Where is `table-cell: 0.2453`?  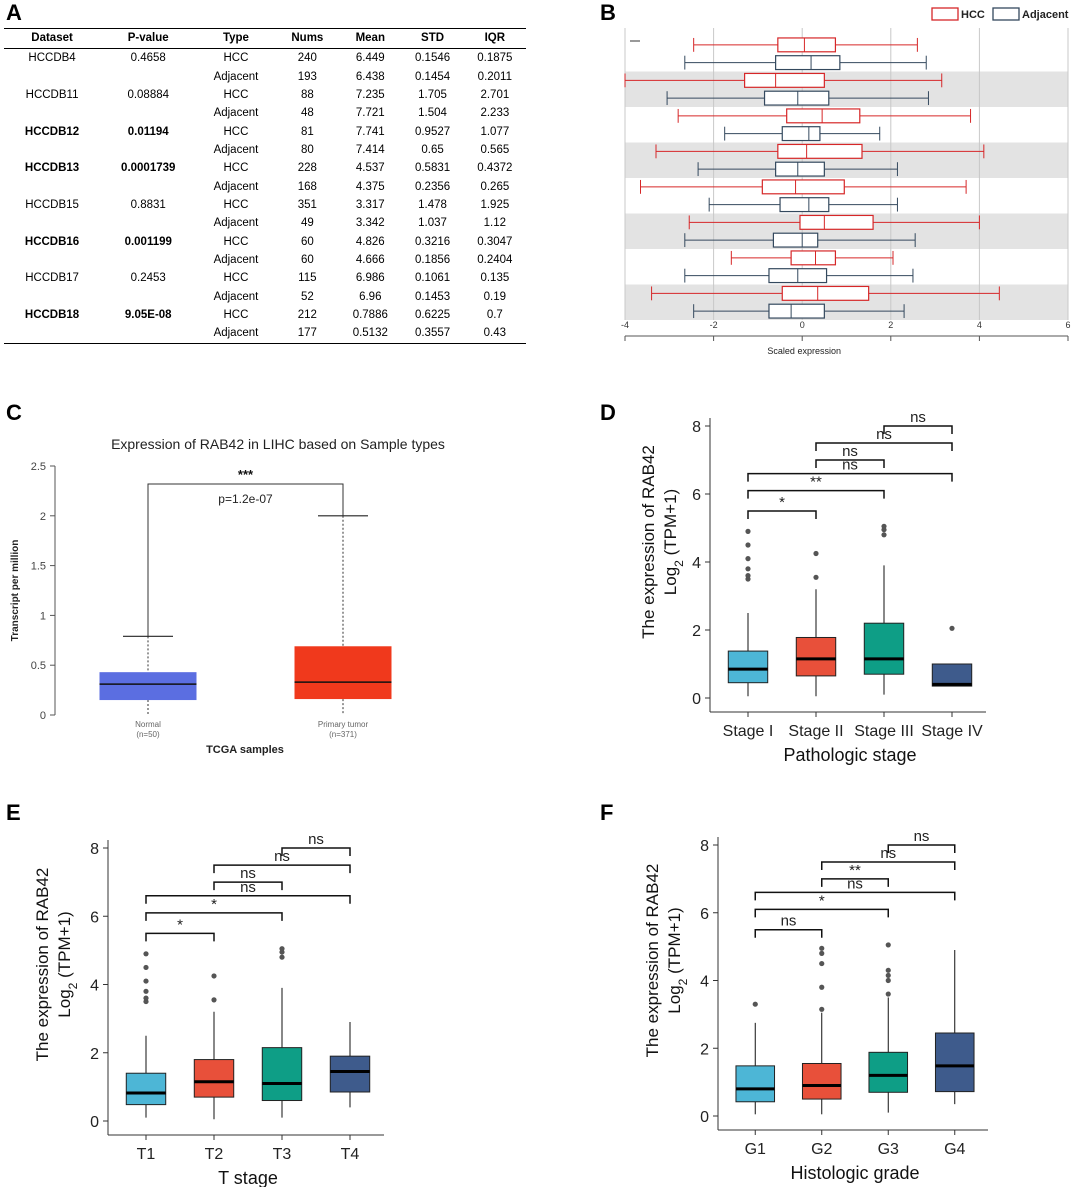 table-cell: 0.2453 is located at coordinates (148, 278).